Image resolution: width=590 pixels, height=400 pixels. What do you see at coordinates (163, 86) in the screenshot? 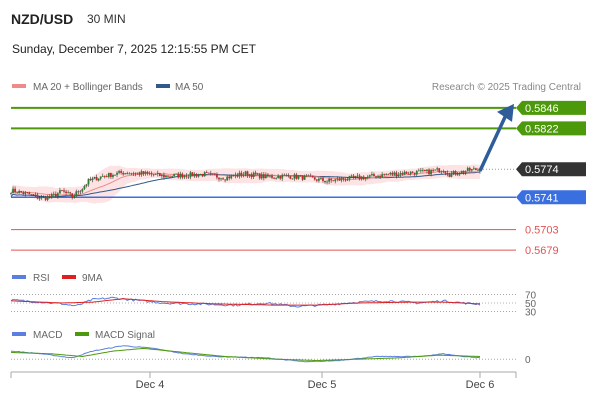
I see `ma50-legend-swatch` at bounding box center [163, 86].